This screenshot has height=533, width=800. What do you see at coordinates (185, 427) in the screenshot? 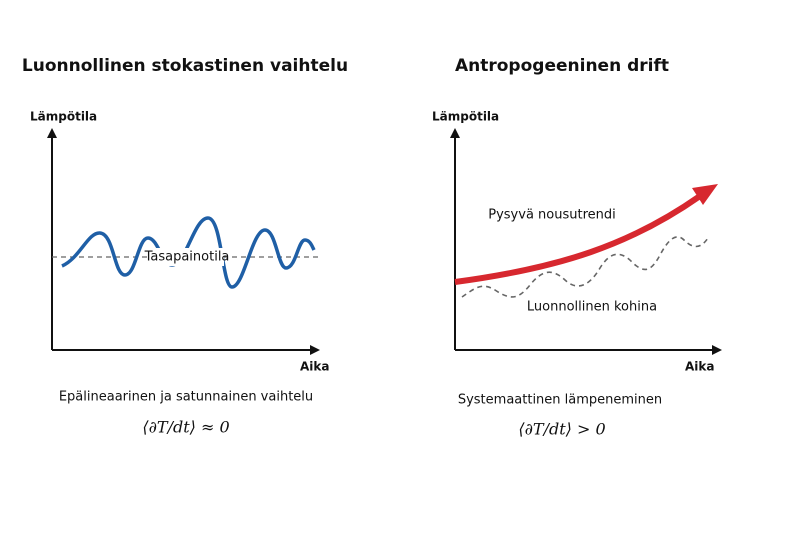
I see `formula: ⟨∂T/dt⟩ ≈ 0` at bounding box center [185, 427].